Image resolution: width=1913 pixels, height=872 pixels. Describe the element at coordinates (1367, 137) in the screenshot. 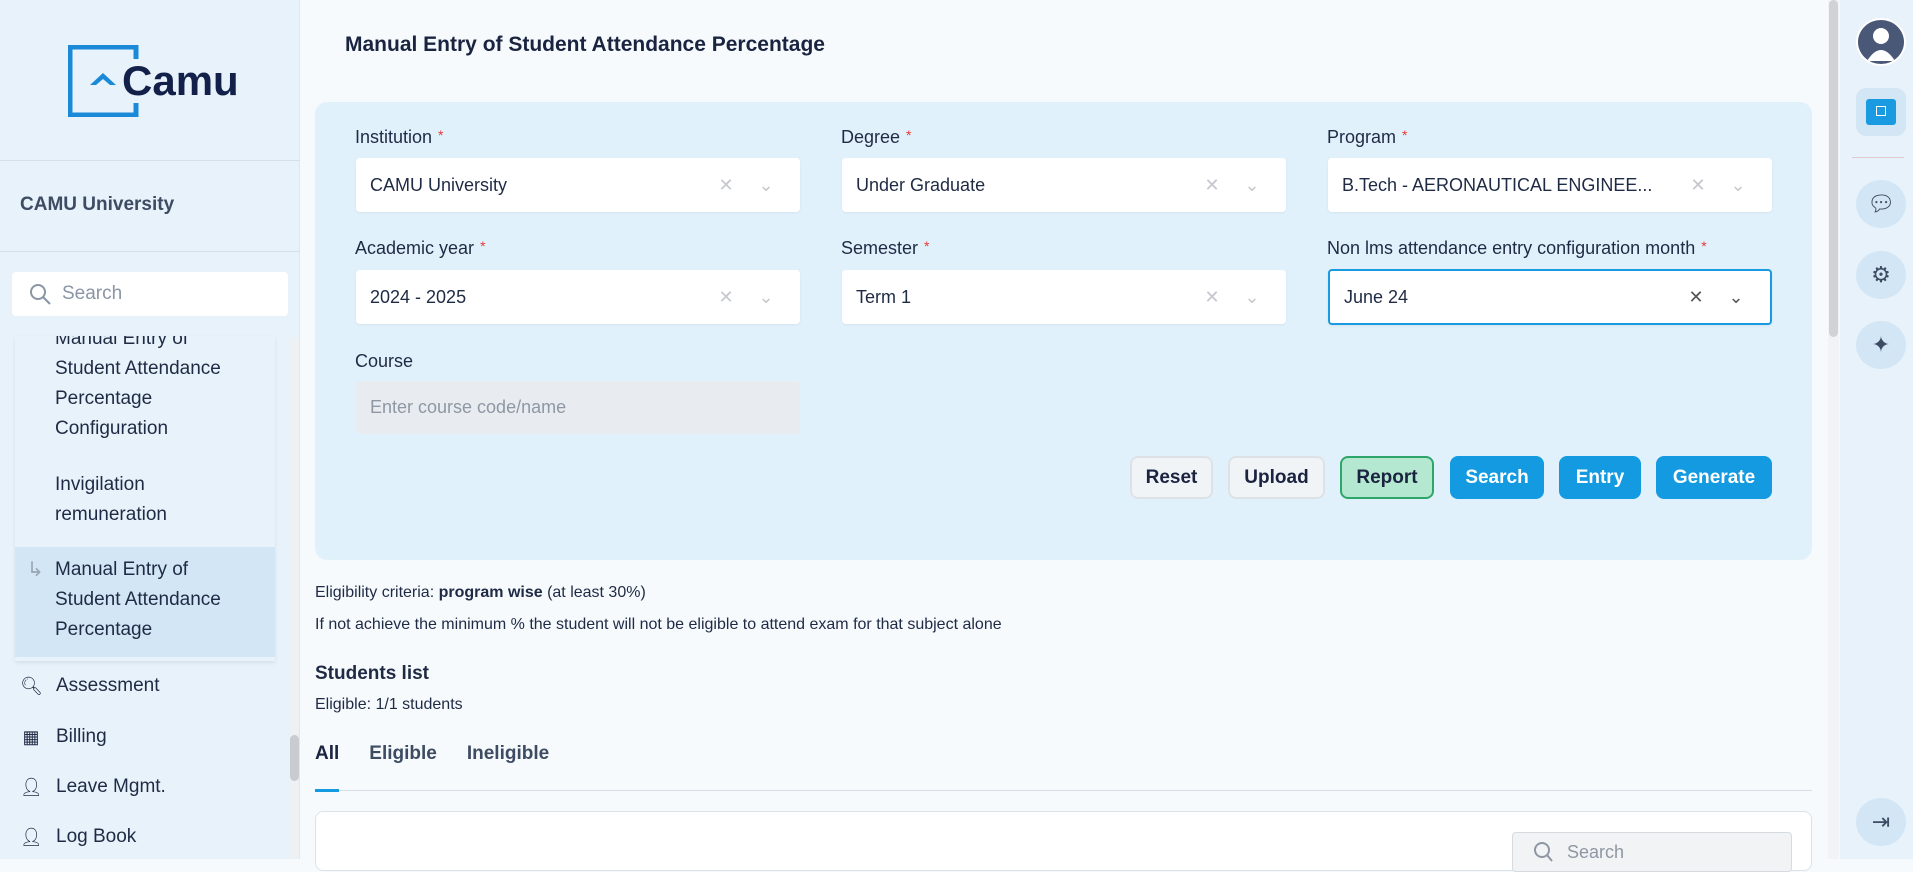

I see `program-label: Program *` at that location.